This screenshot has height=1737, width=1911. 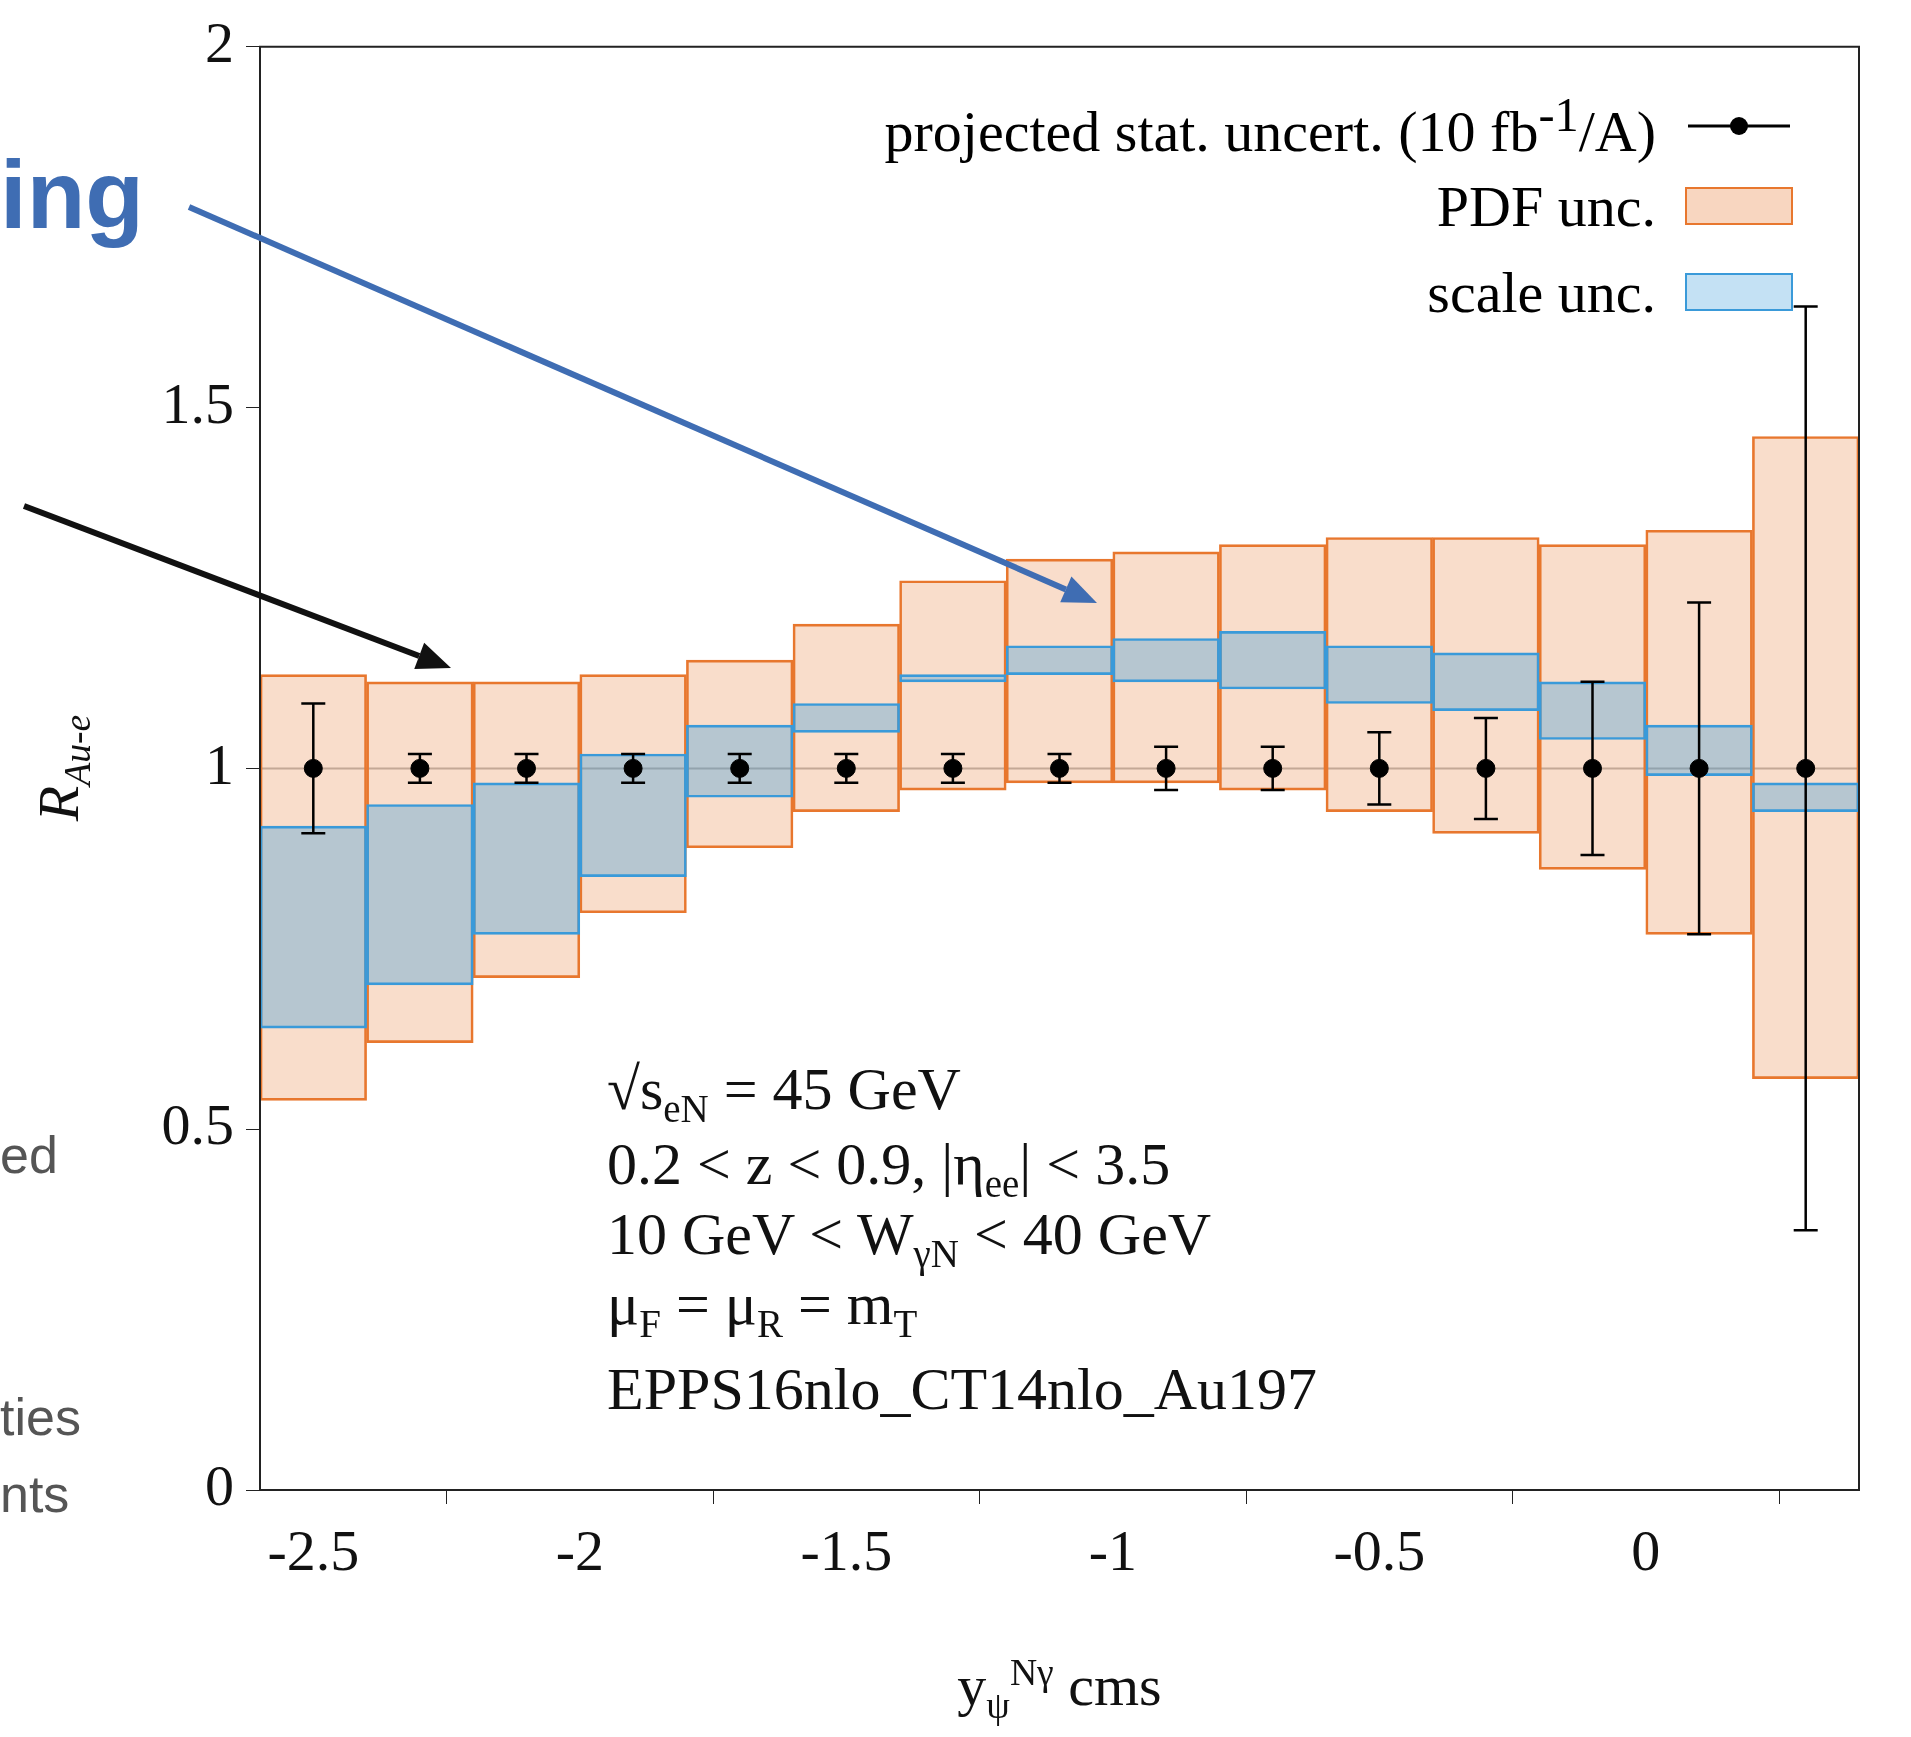 I want to click on y-tick-label: 0, so click(x=219, y=1486).